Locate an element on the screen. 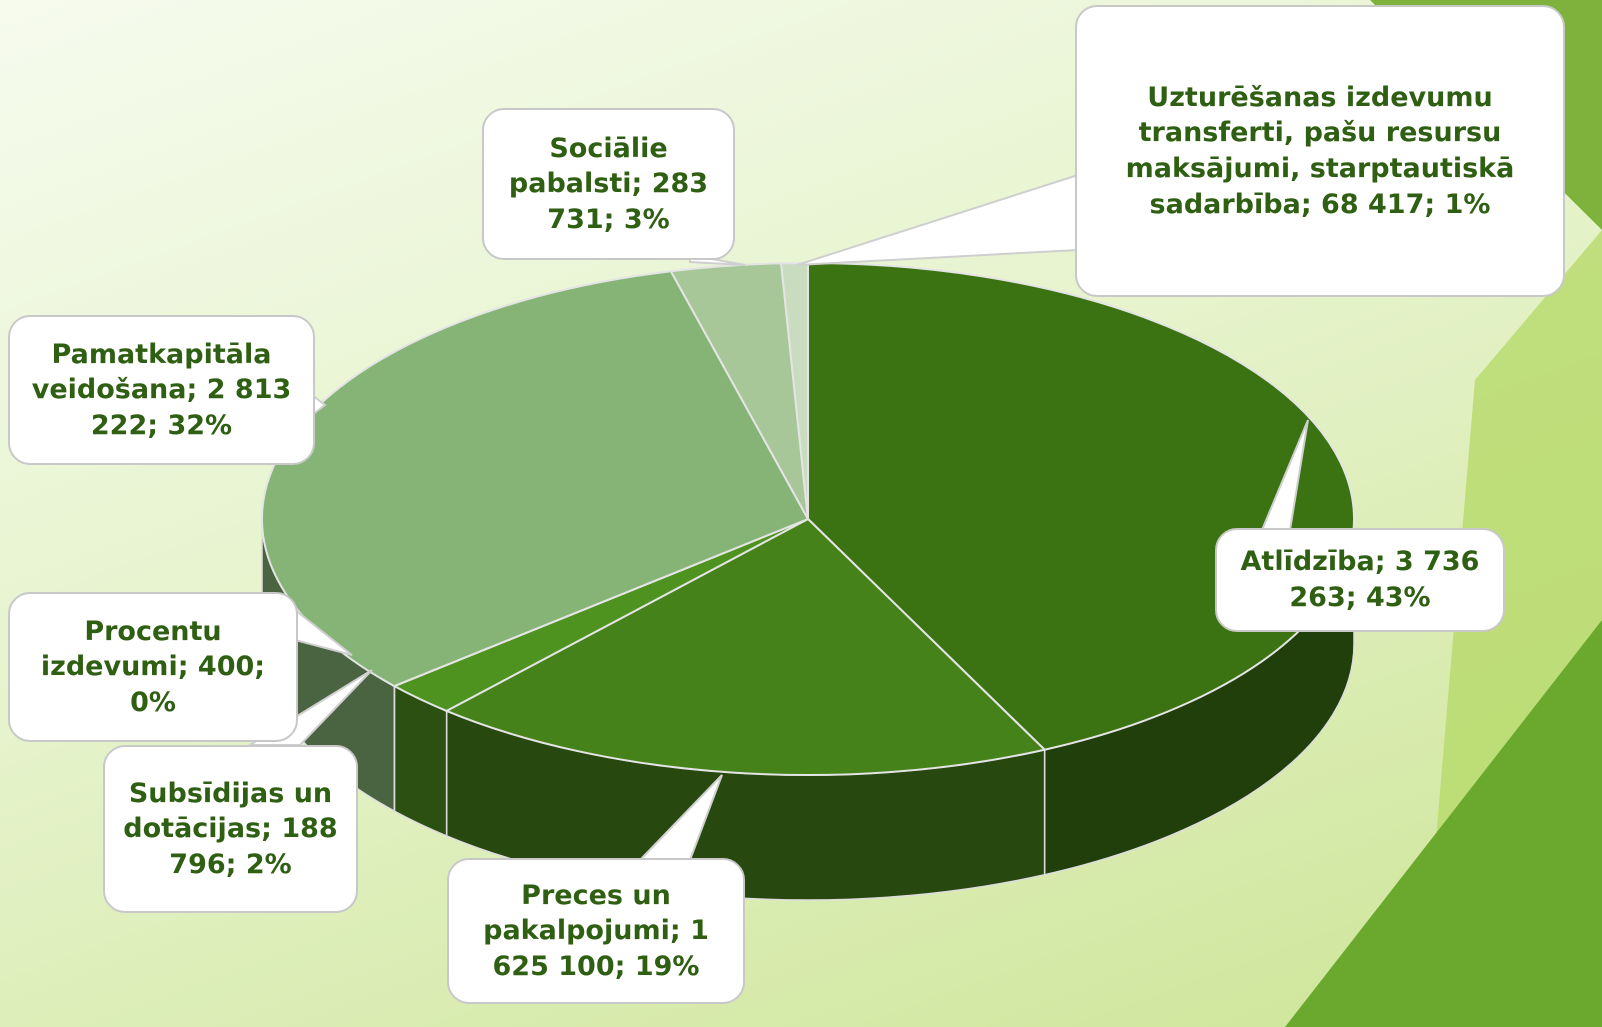 This screenshot has height=1027, width=1602. label-part: 400 is located at coordinates (226, 667).